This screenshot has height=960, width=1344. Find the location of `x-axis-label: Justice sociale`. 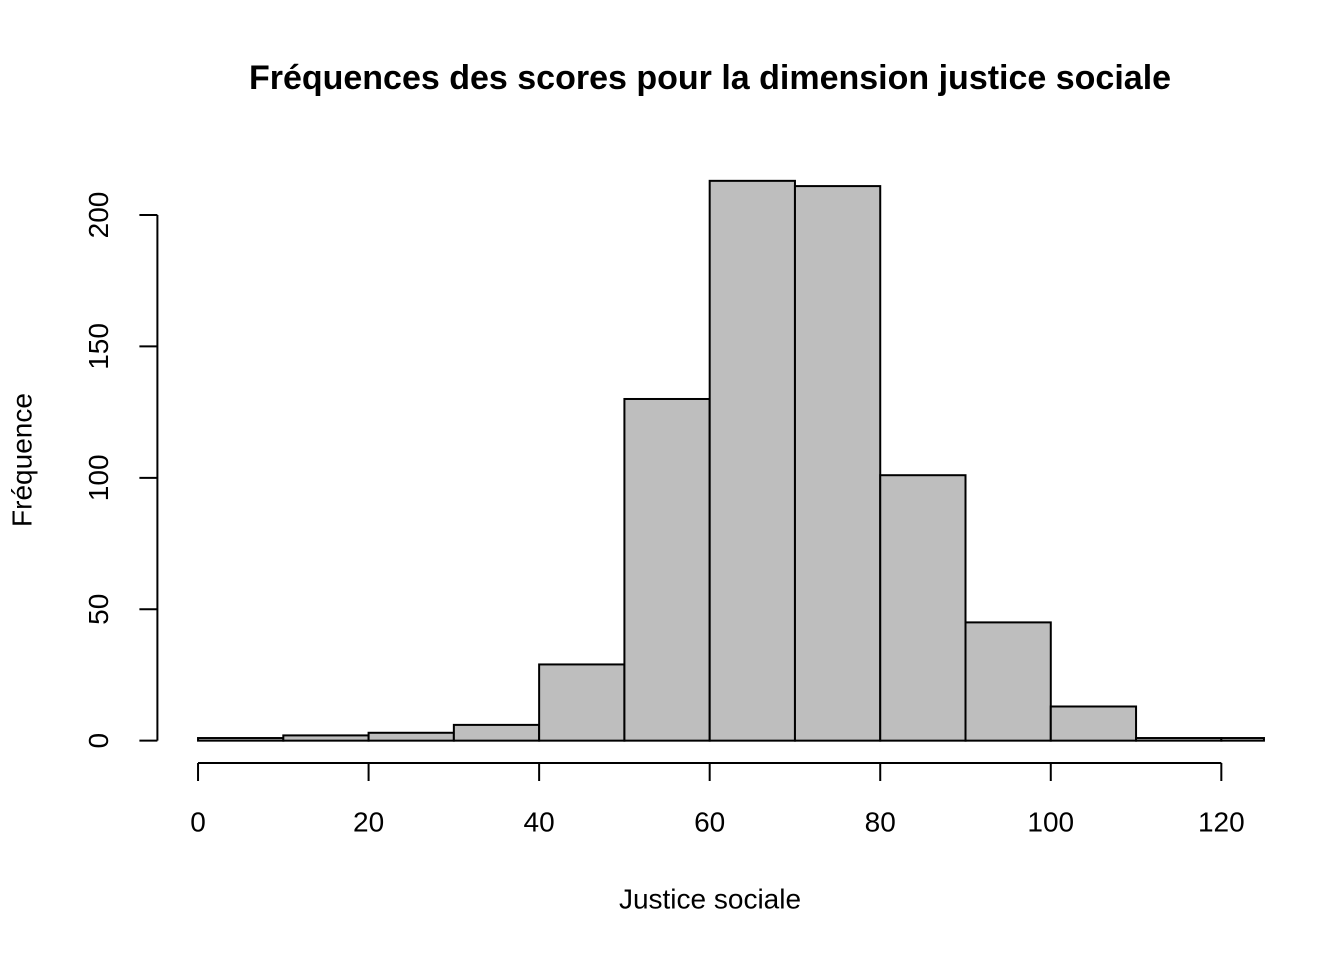

x-axis-label: Justice sociale is located at coordinates (710, 898).